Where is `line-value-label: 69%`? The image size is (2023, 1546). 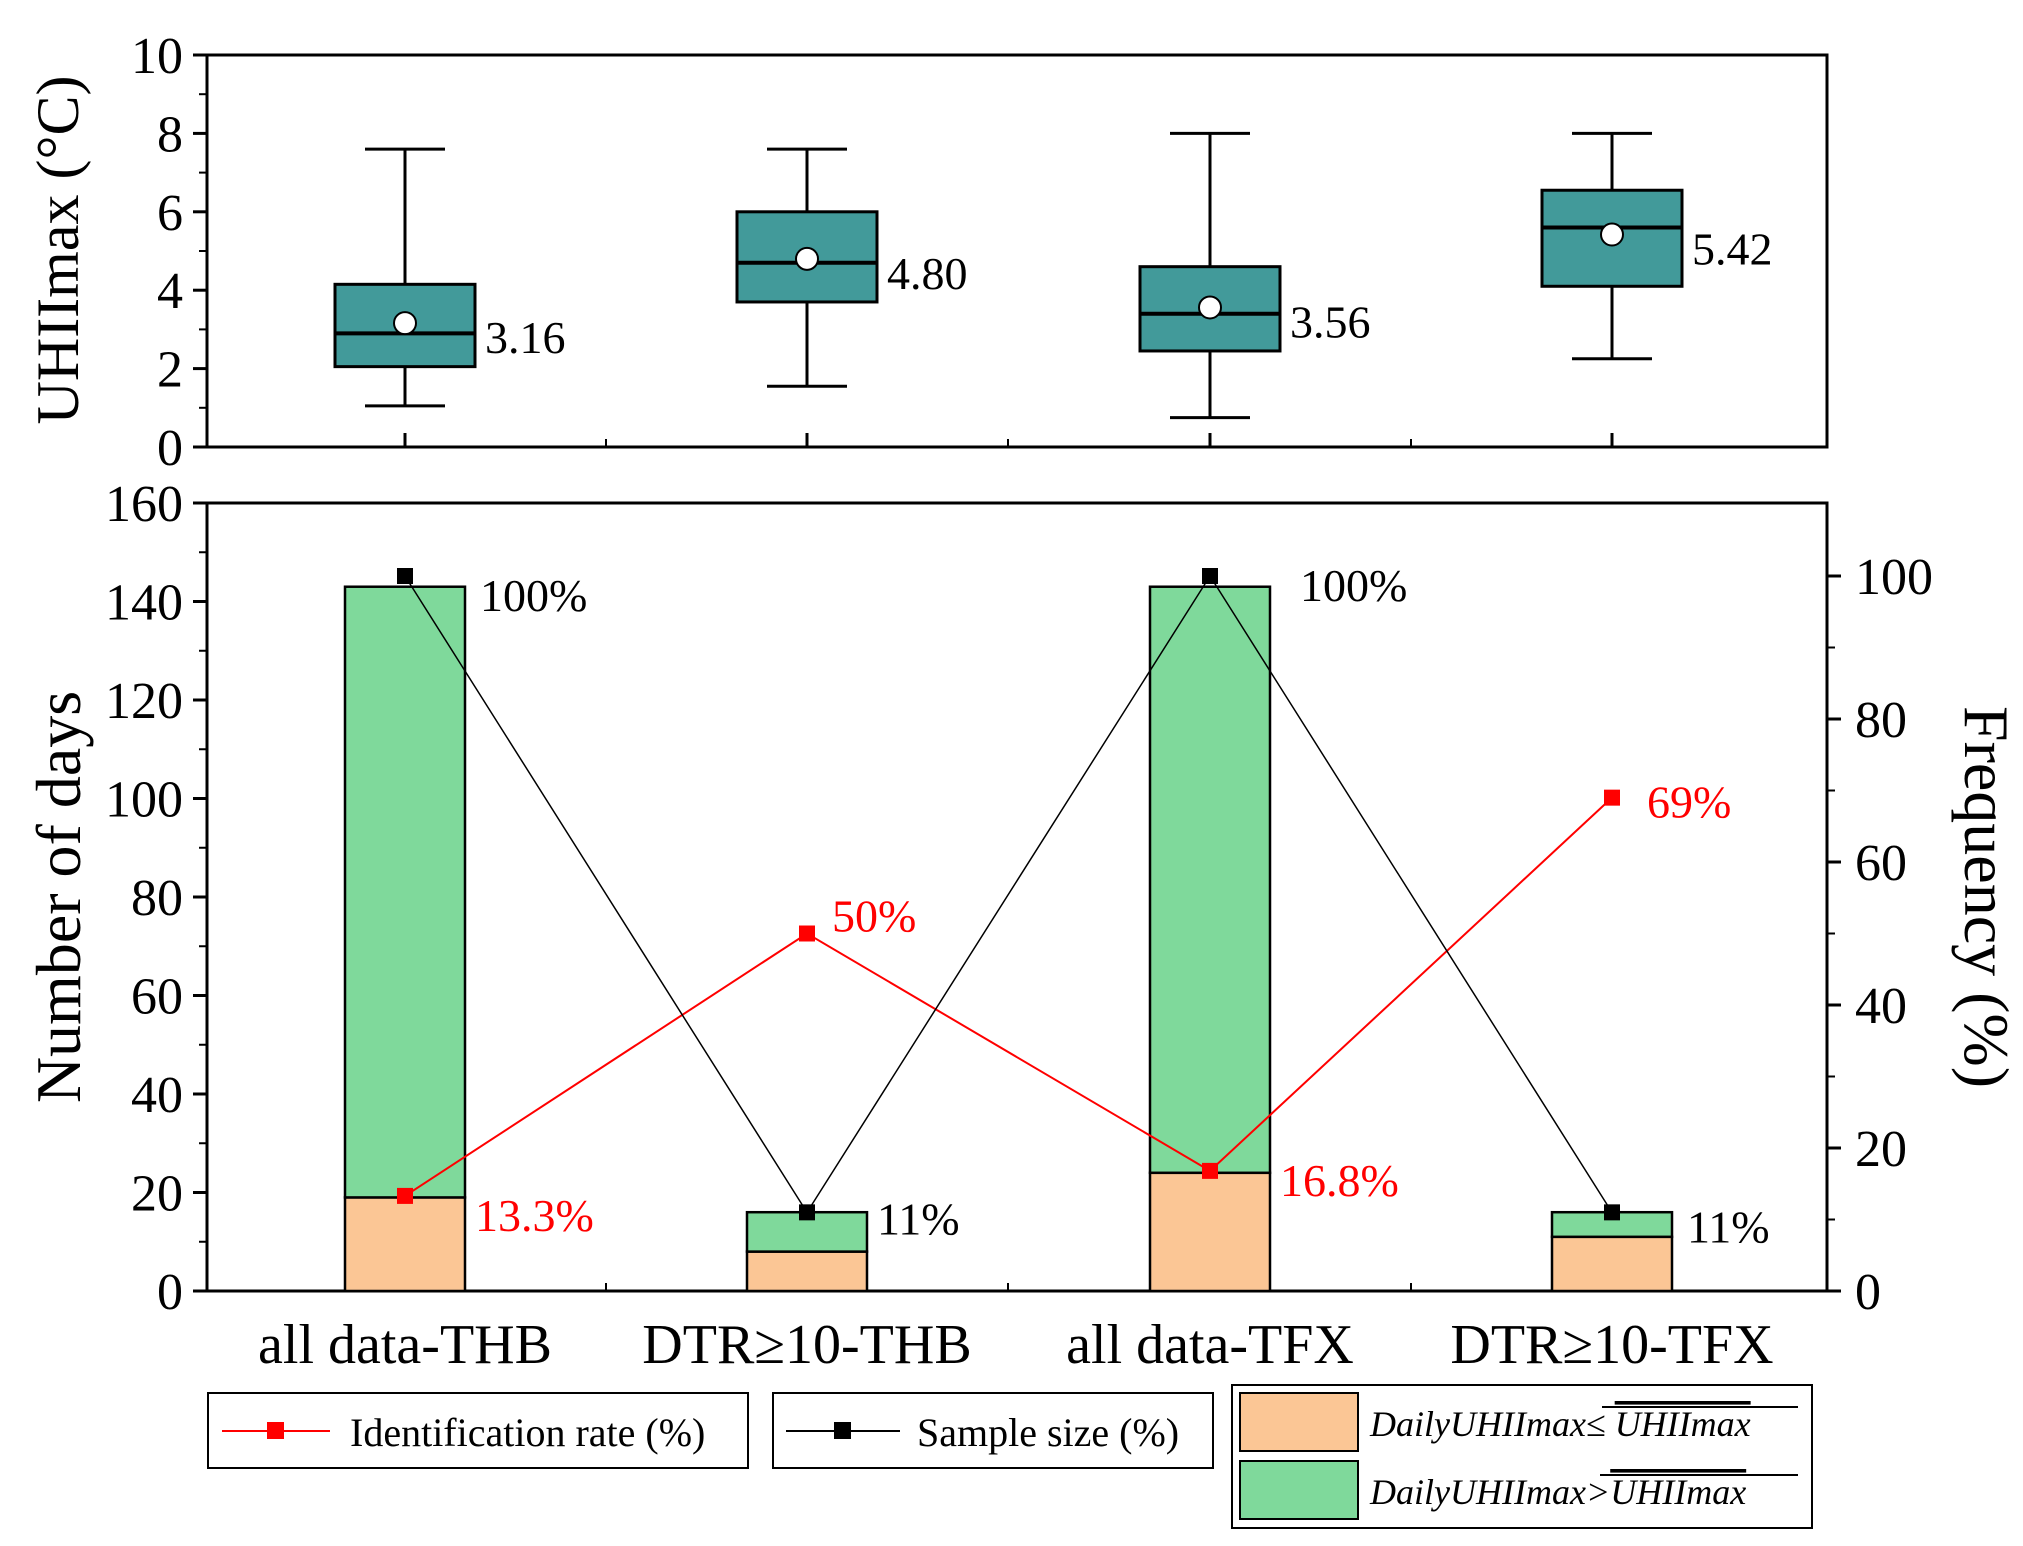 line-value-label: 69% is located at coordinates (1689, 802).